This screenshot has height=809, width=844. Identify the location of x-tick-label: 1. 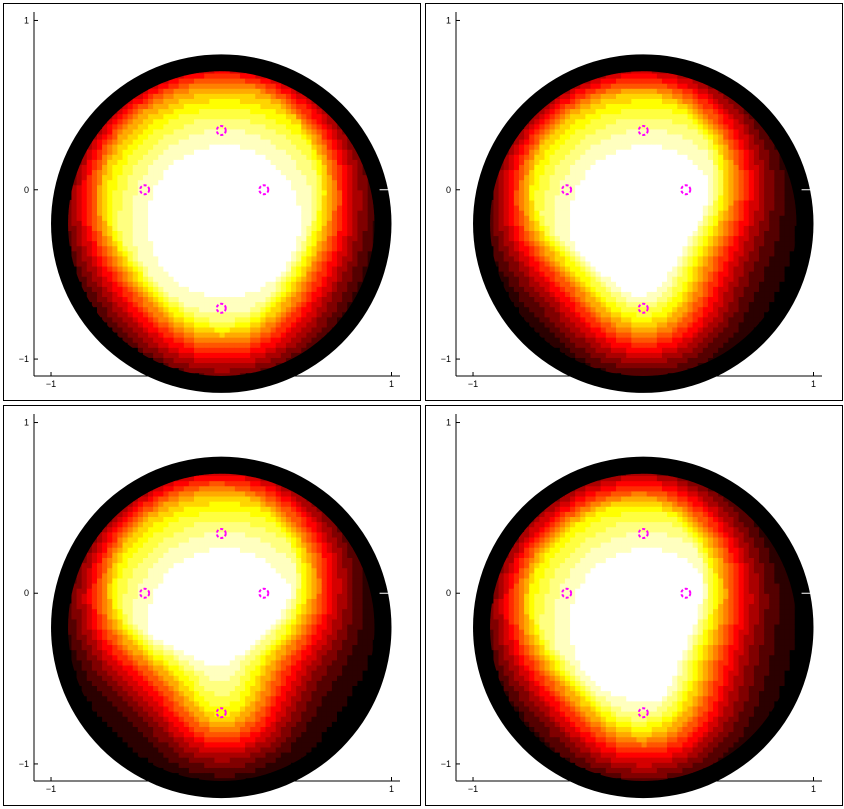
(813, 384).